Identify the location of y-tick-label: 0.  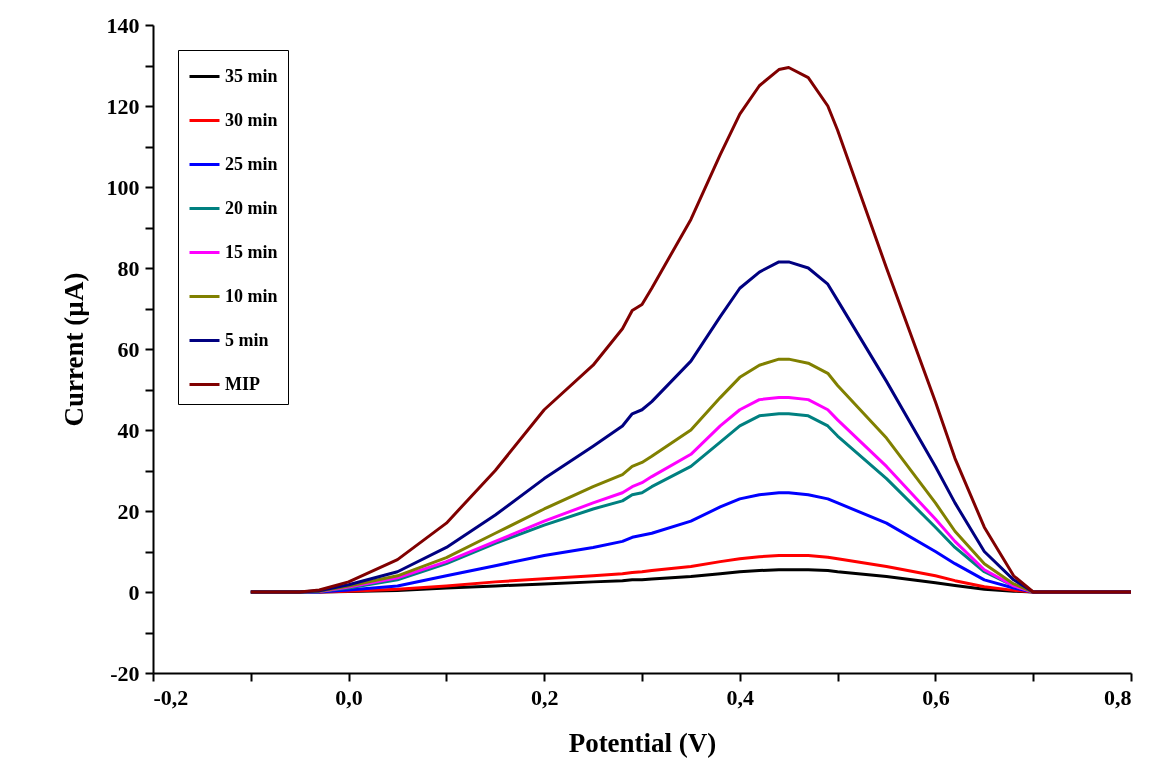
(134, 592).